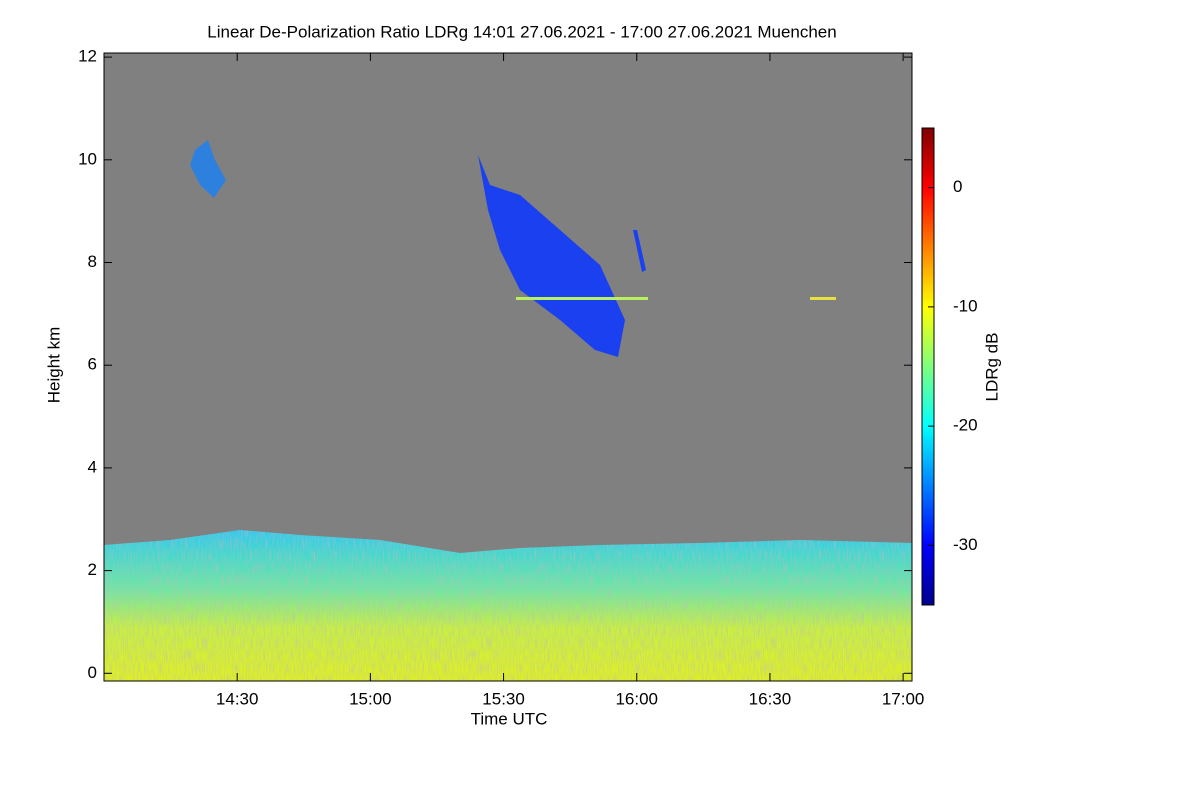 The height and width of the screenshot is (800, 1200). What do you see at coordinates (503, 698) in the screenshot?
I see `x-tick-label: 15:30` at bounding box center [503, 698].